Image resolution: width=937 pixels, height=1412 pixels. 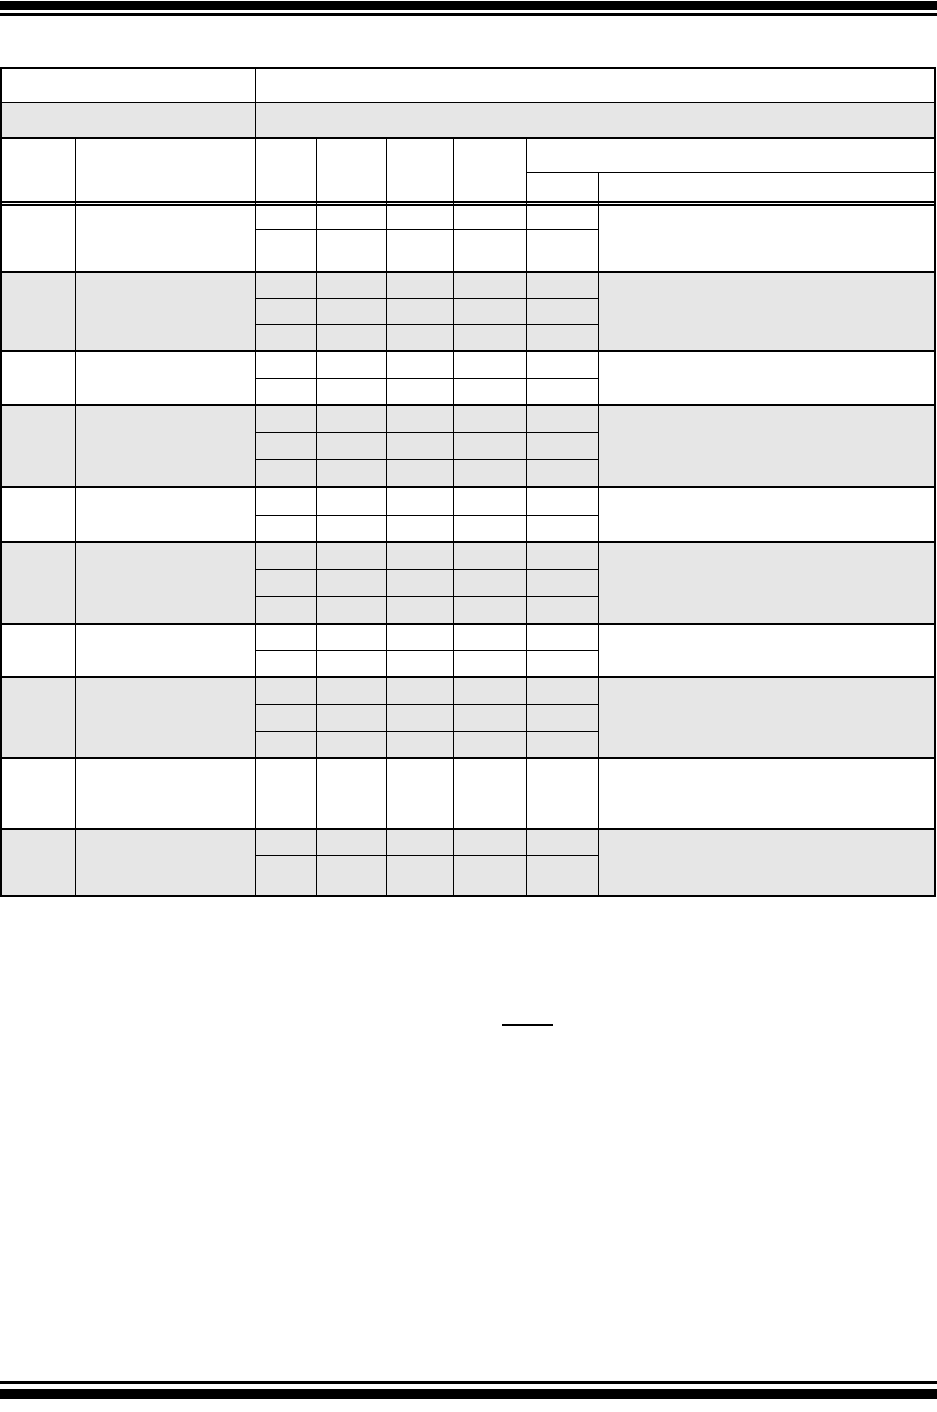 What do you see at coordinates (527, 1025) in the screenshot?
I see `underline-rule-segment` at bounding box center [527, 1025].